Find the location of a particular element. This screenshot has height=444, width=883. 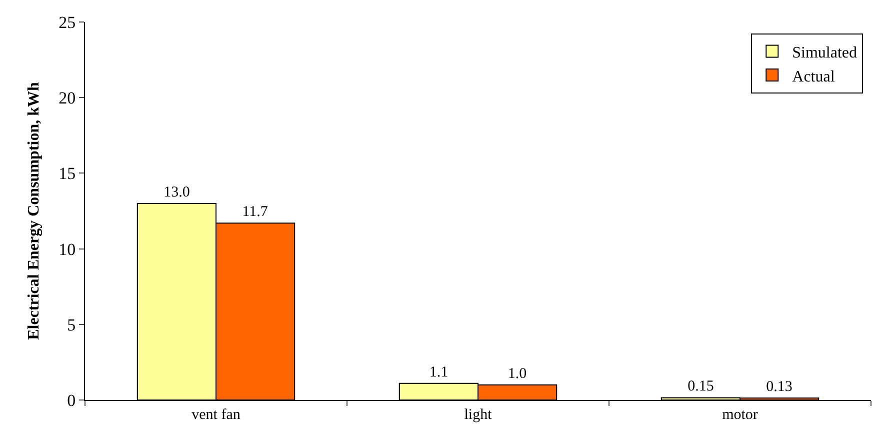

x-tick-label: vent fan is located at coordinates (216, 415).